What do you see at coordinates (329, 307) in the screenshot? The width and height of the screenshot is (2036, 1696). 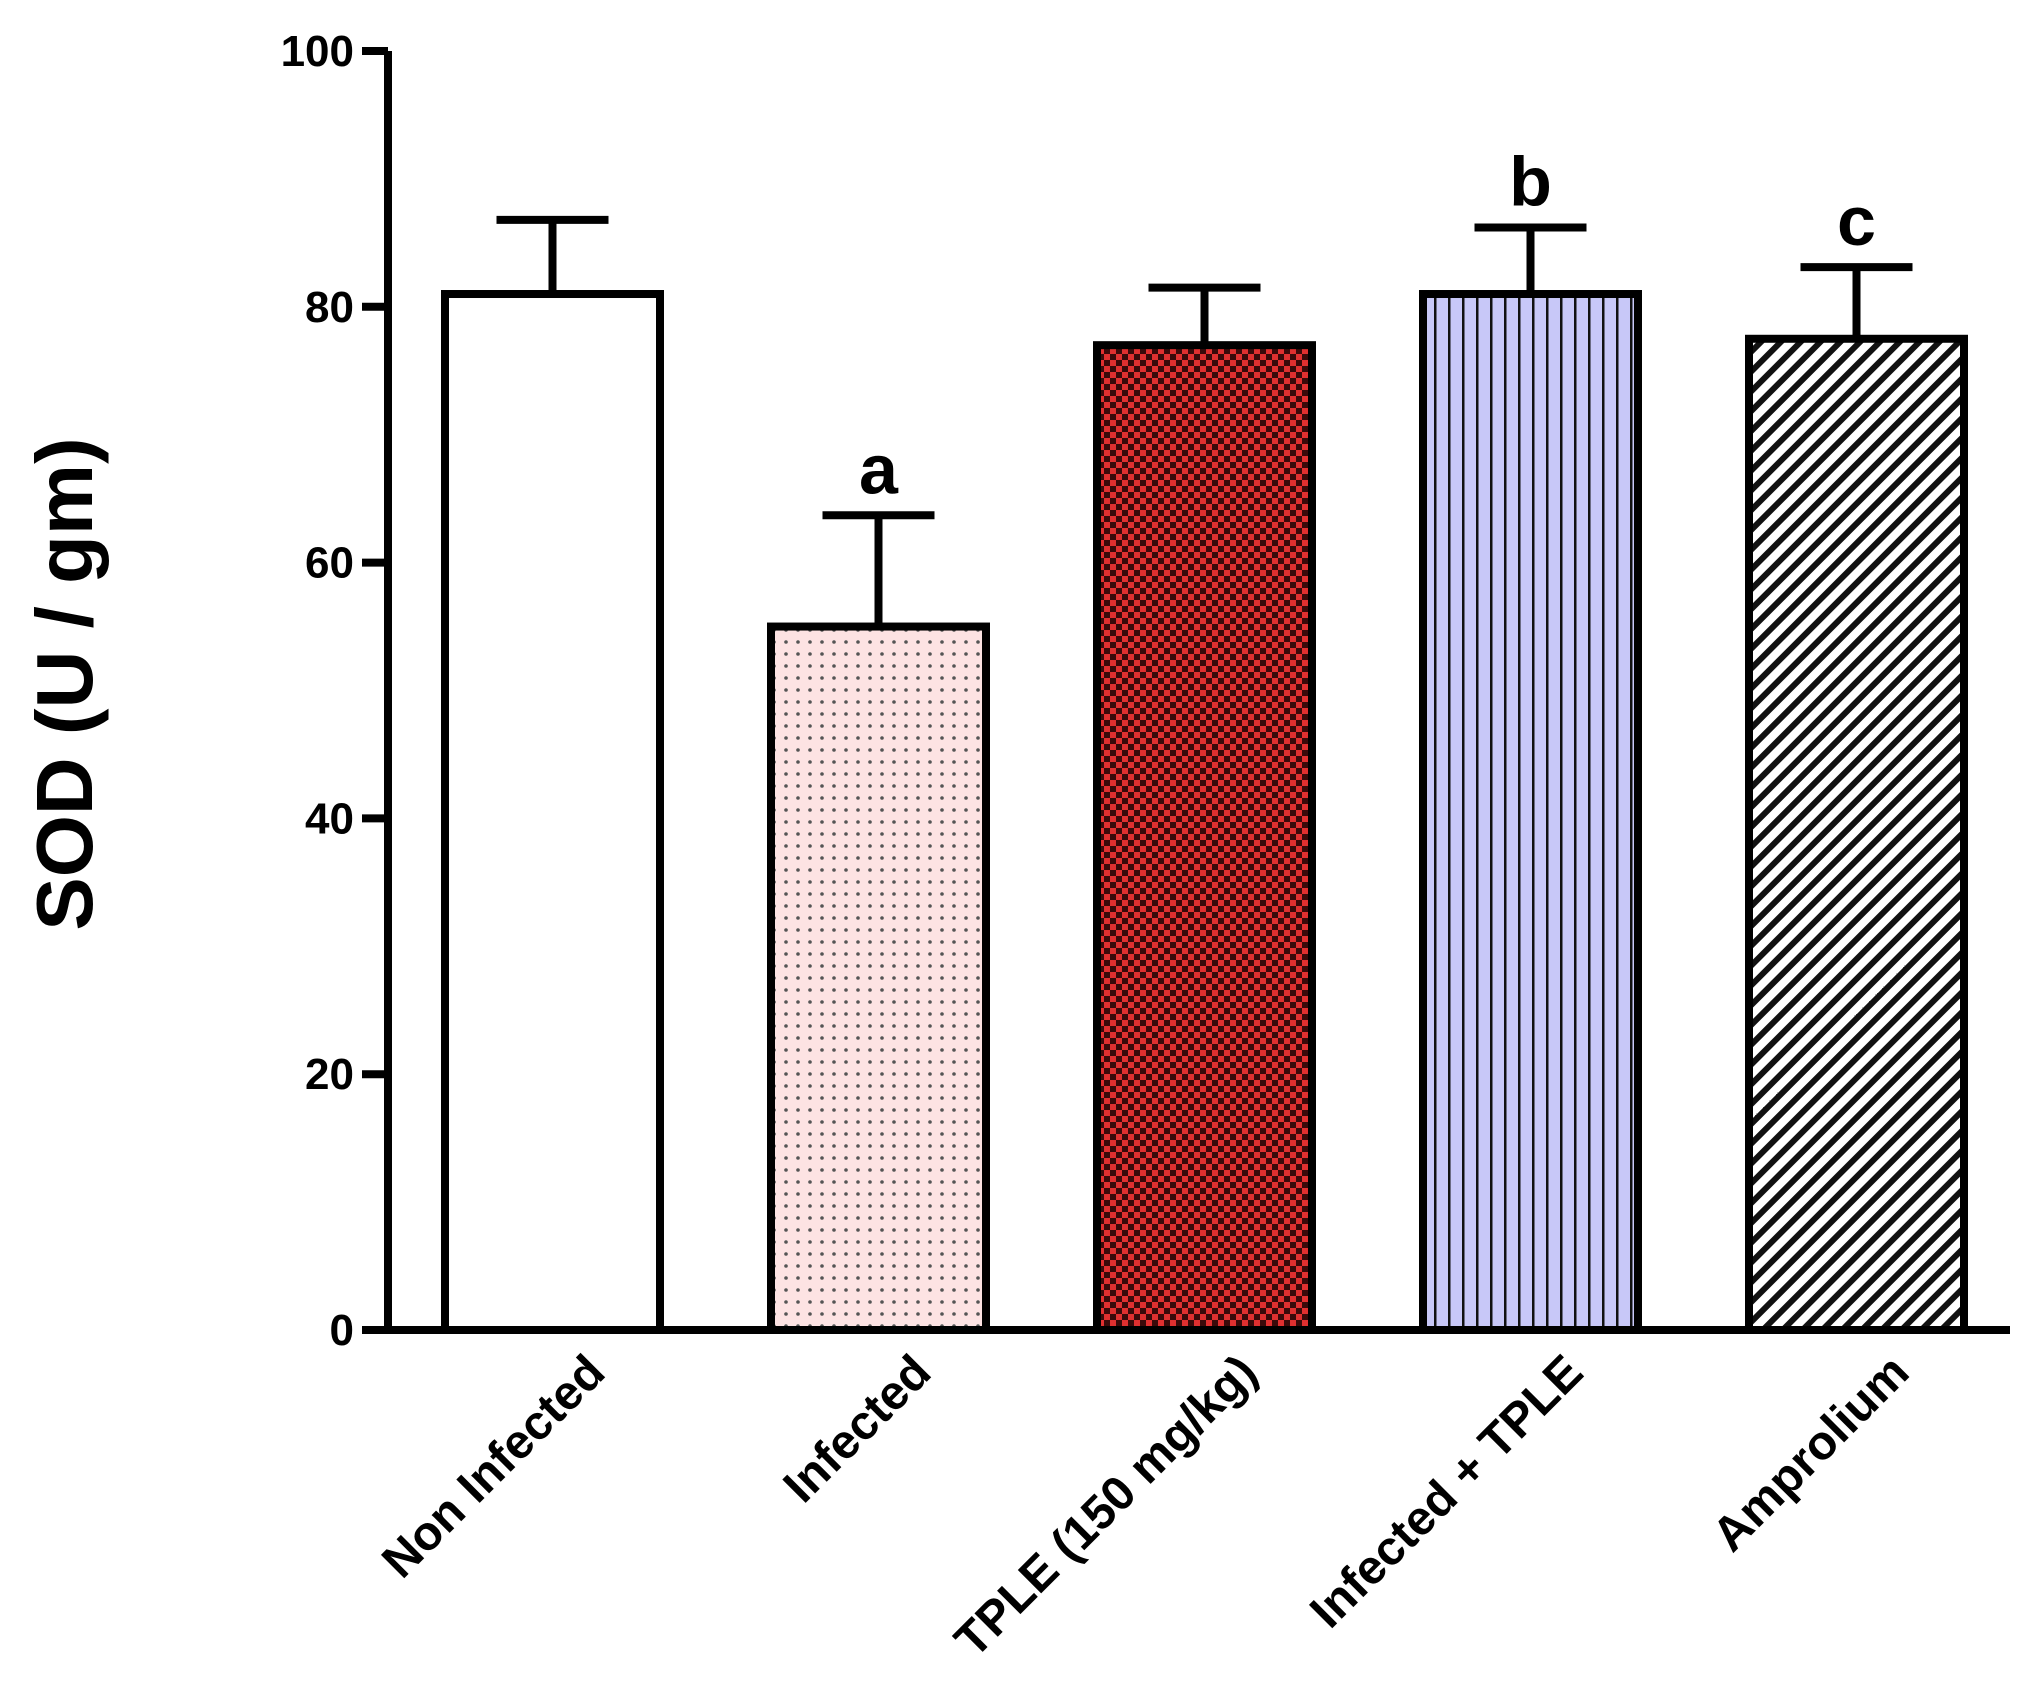 I see `y-tick-label-80: 80` at bounding box center [329, 307].